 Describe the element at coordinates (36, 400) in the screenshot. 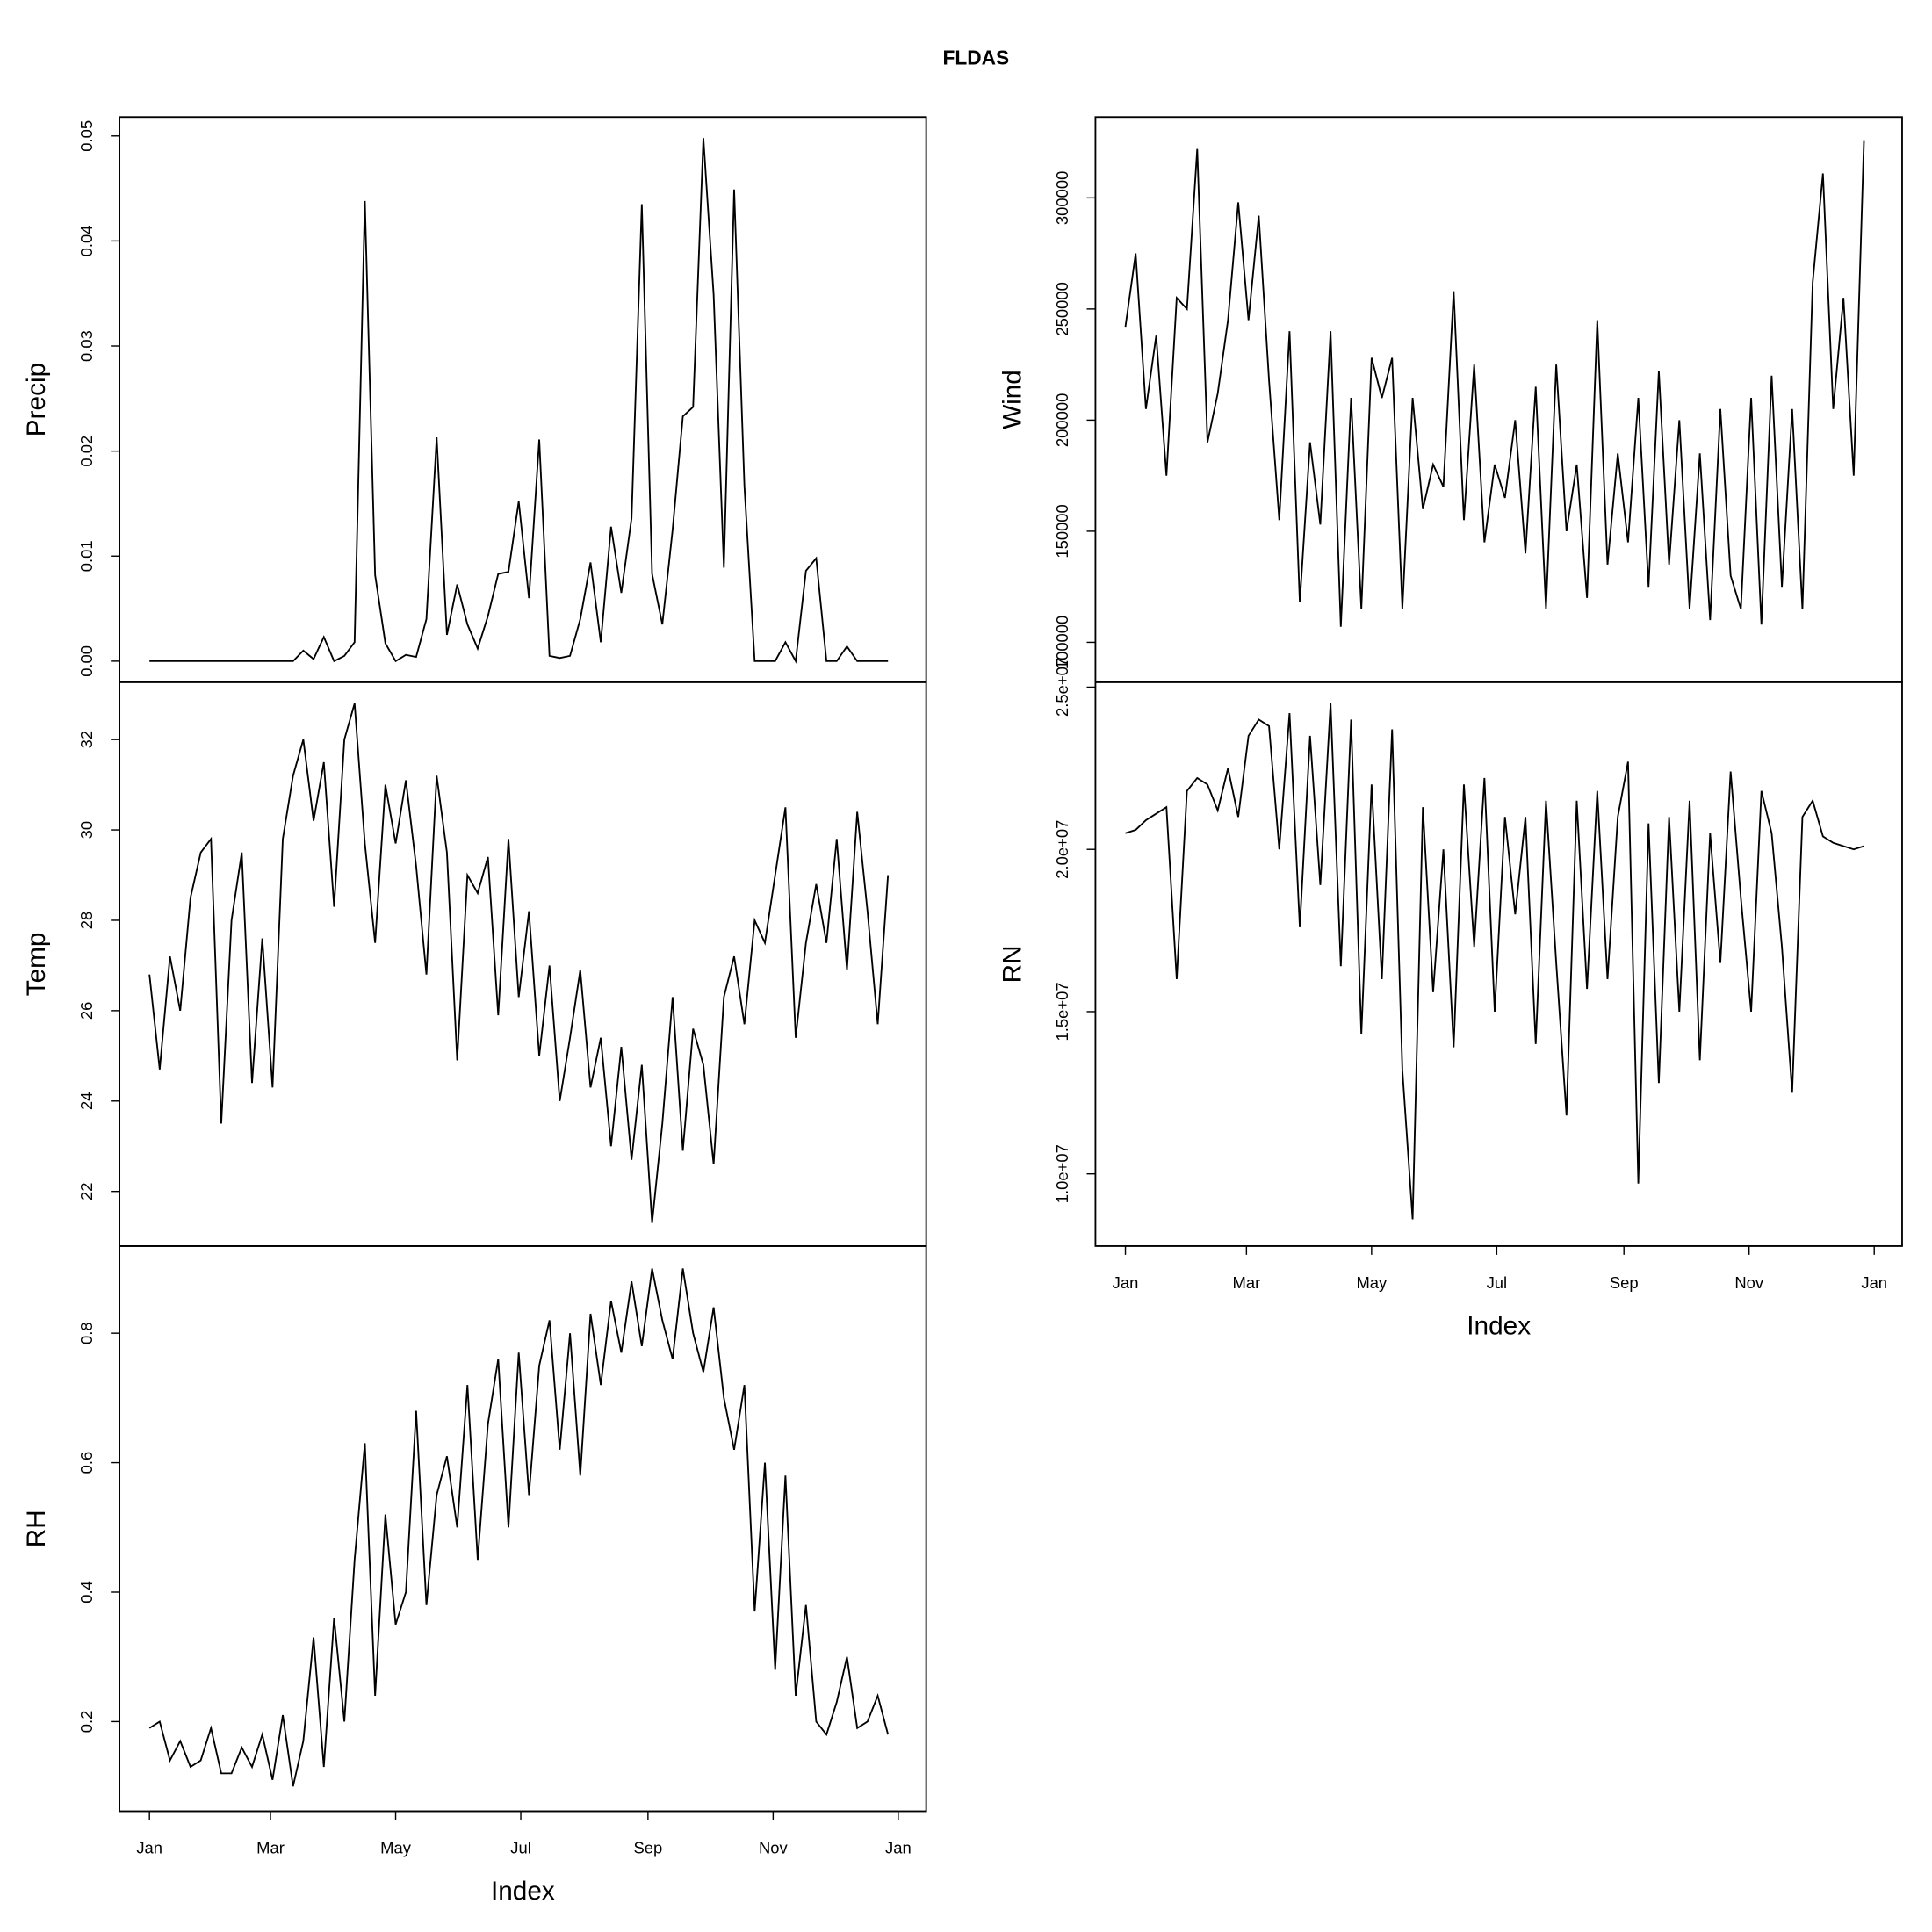

I see `y-axis-label: Precip` at that location.